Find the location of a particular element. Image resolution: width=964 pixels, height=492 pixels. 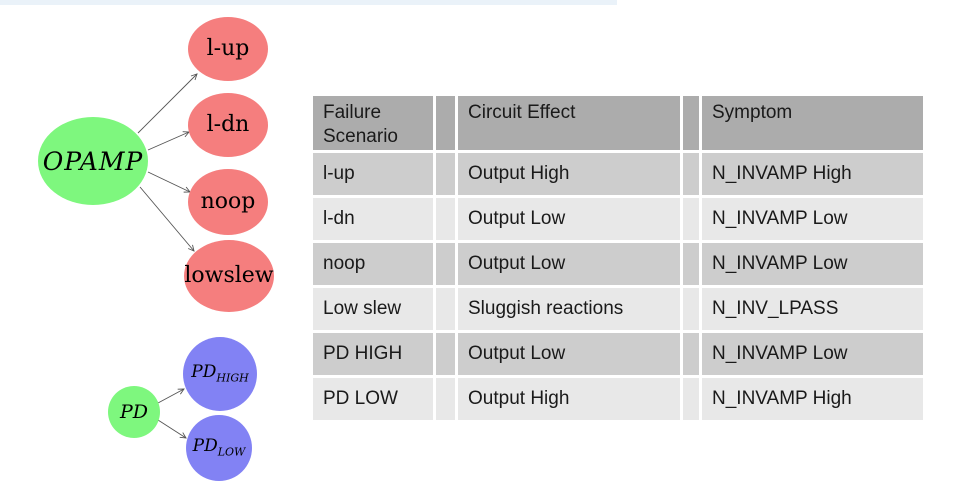

node-pd-high: PDHIGH is located at coordinates (220, 374).